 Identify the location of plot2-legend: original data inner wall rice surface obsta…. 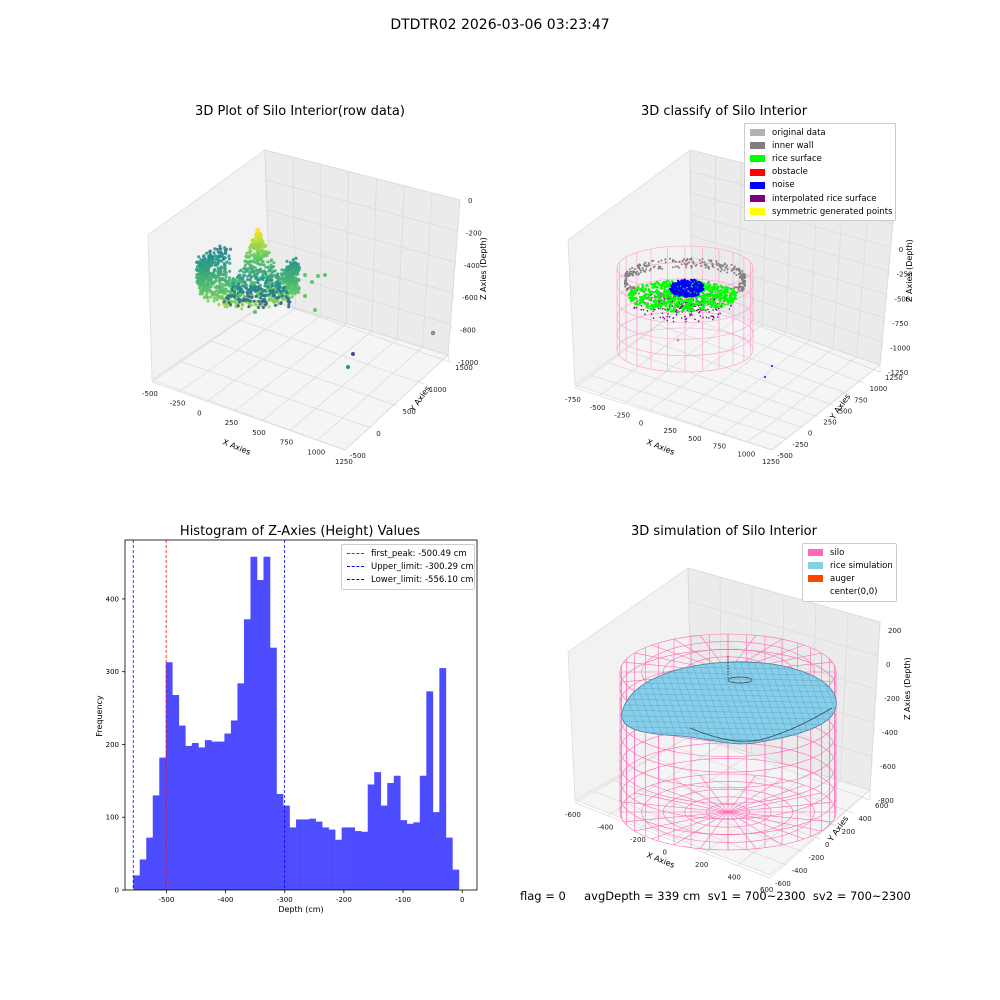
(820, 172).